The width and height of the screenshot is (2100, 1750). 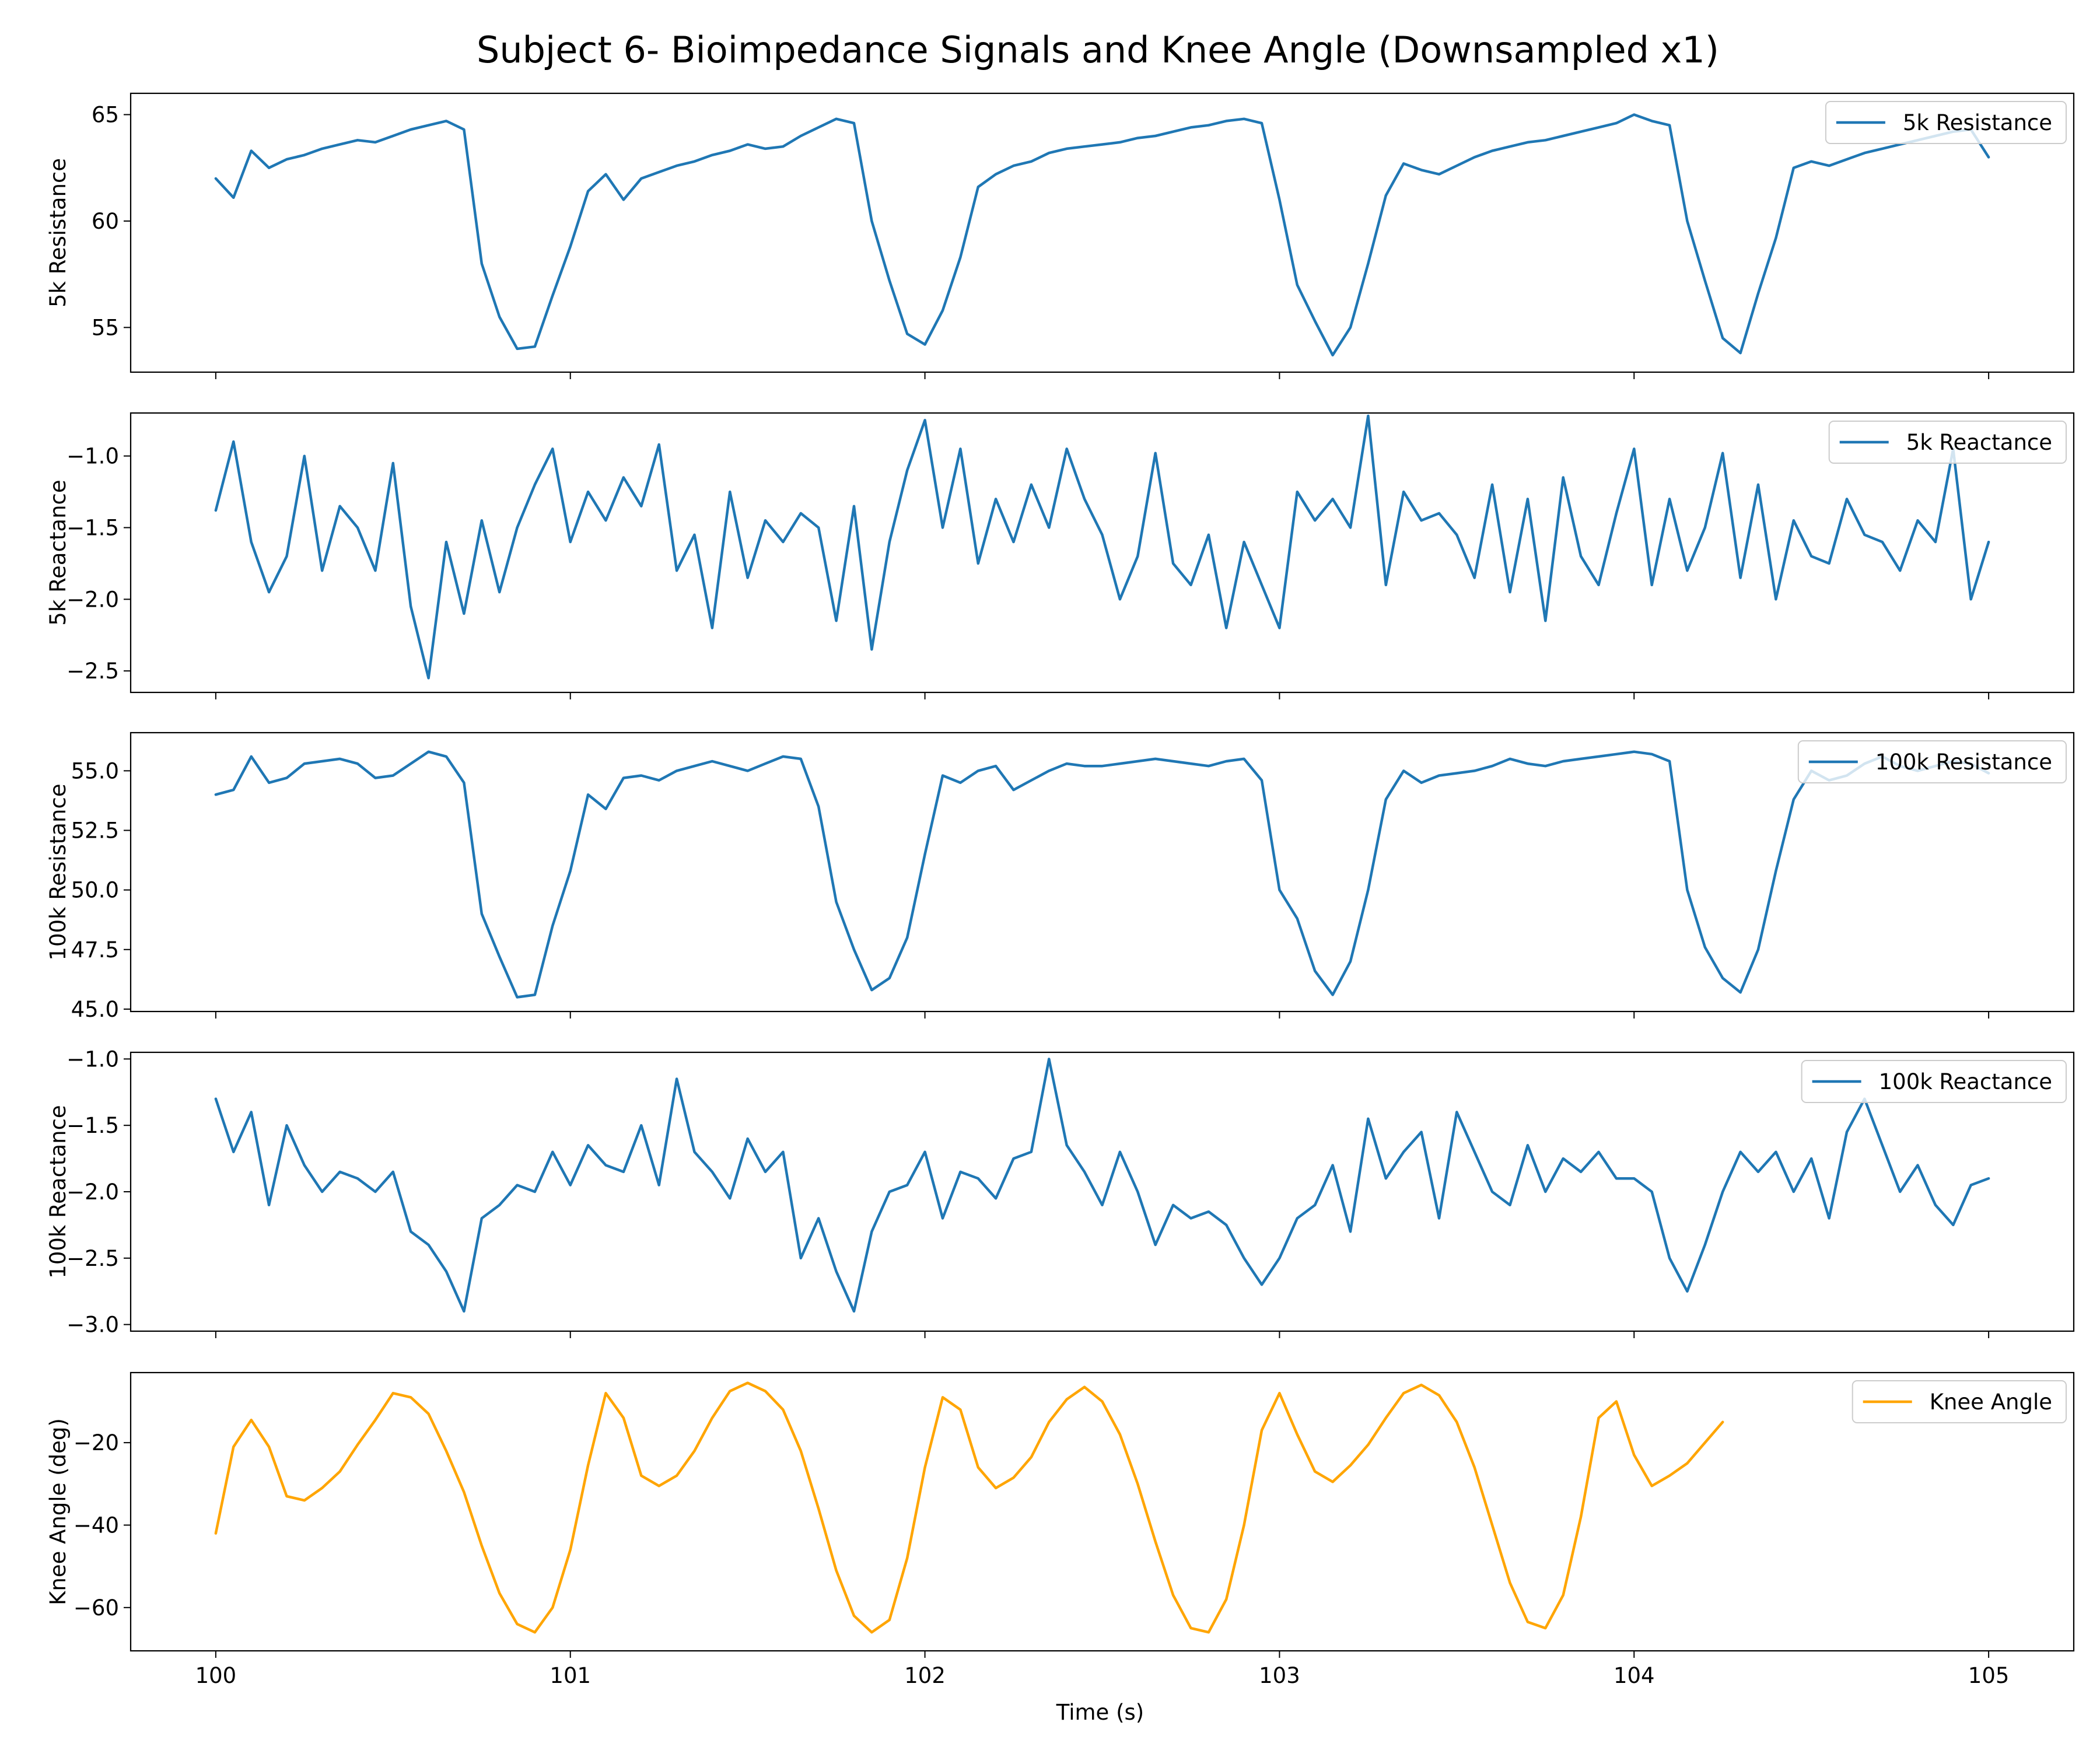 What do you see at coordinates (1979, 442) in the screenshot?
I see `legend-label: 5k Reactance` at bounding box center [1979, 442].